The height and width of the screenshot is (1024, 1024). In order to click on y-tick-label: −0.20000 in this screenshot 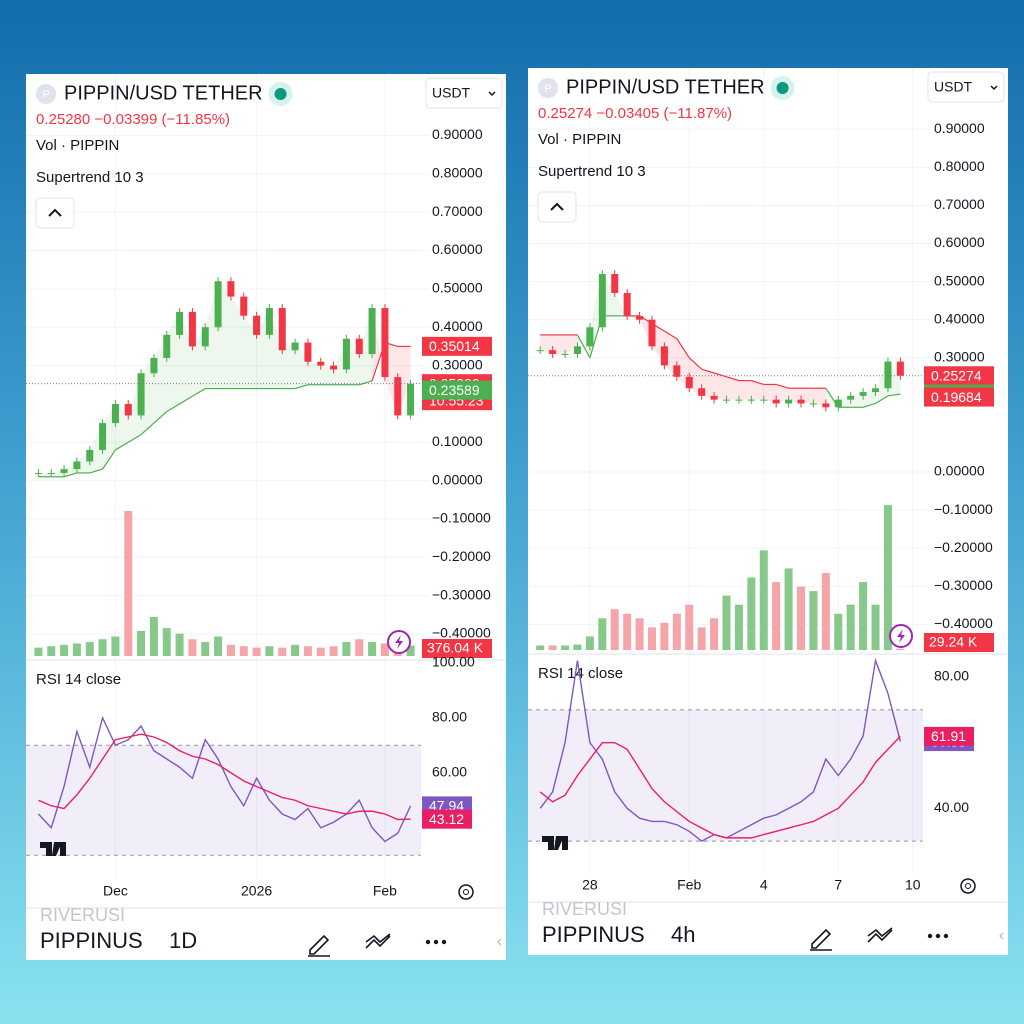, I will do `click(963, 547)`.